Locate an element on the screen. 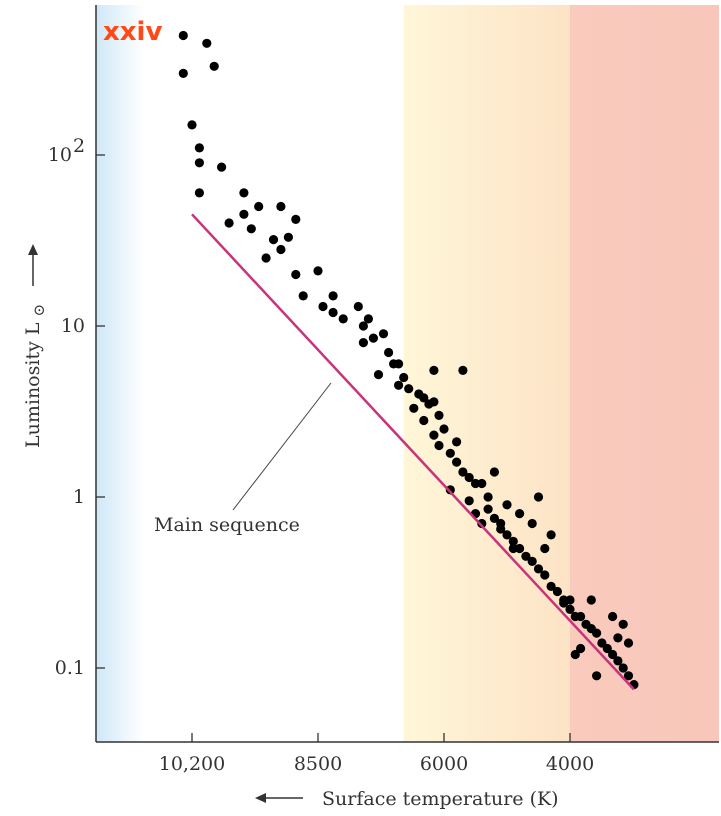 The height and width of the screenshot is (816, 721). x-axis-title: Surface temperature (K) is located at coordinates (440, 799).